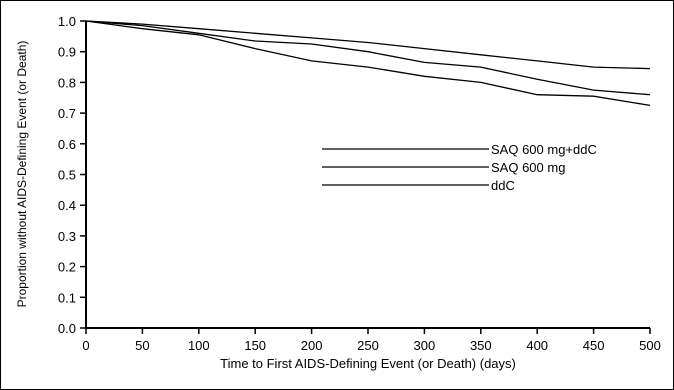 This screenshot has width=674, height=390. Describe the element at coordinates (594, 345) in the screenshot. I see `x-tick-label: 450` at that location.